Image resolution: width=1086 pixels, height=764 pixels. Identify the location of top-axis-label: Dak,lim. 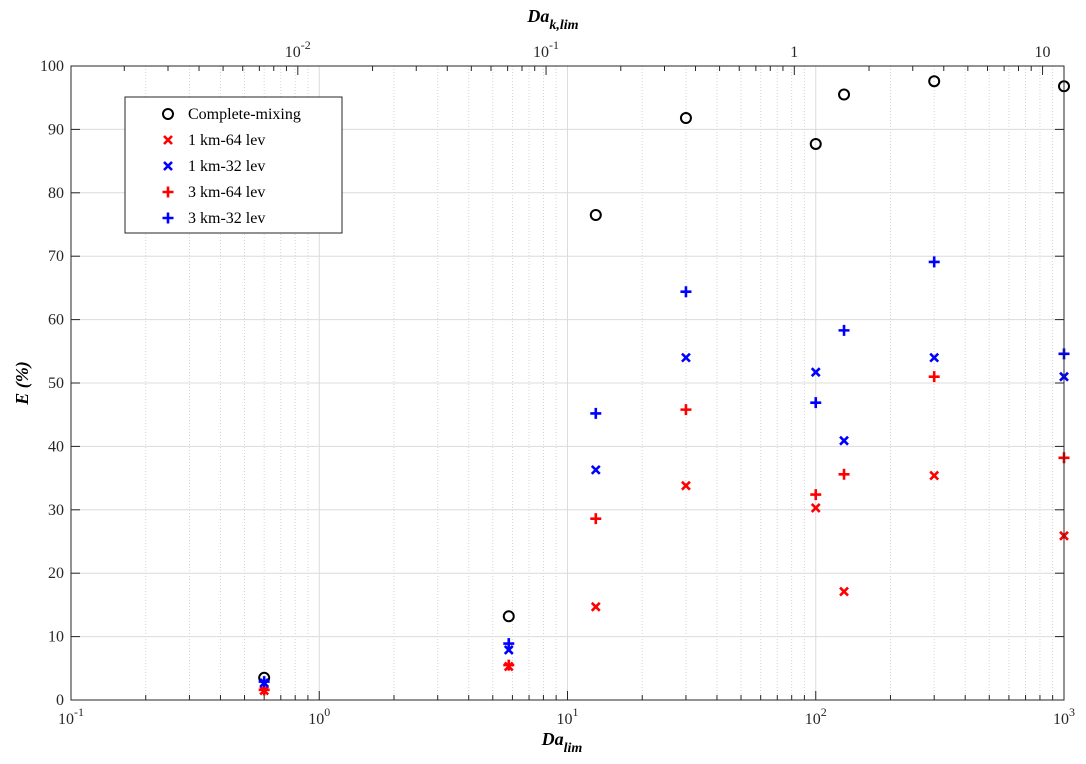
(552, 19).